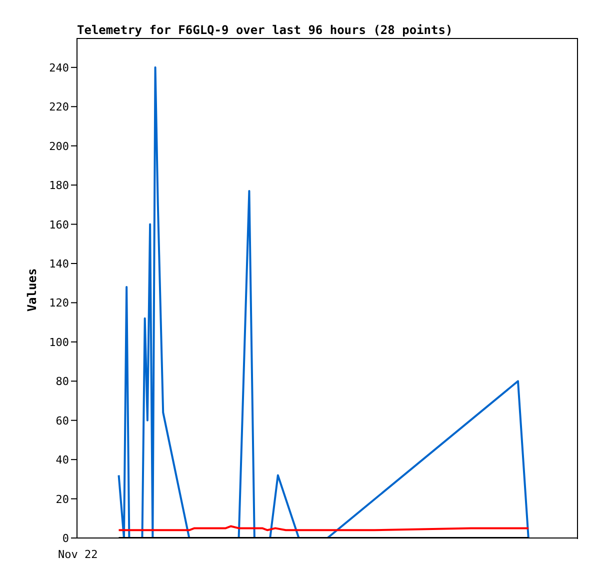 Image resolution: width=597 pixels, height=579 pixels. Describe the element at coordinates (59, 225) in the screenshot. I see `y-tick-label: 160` at that location.